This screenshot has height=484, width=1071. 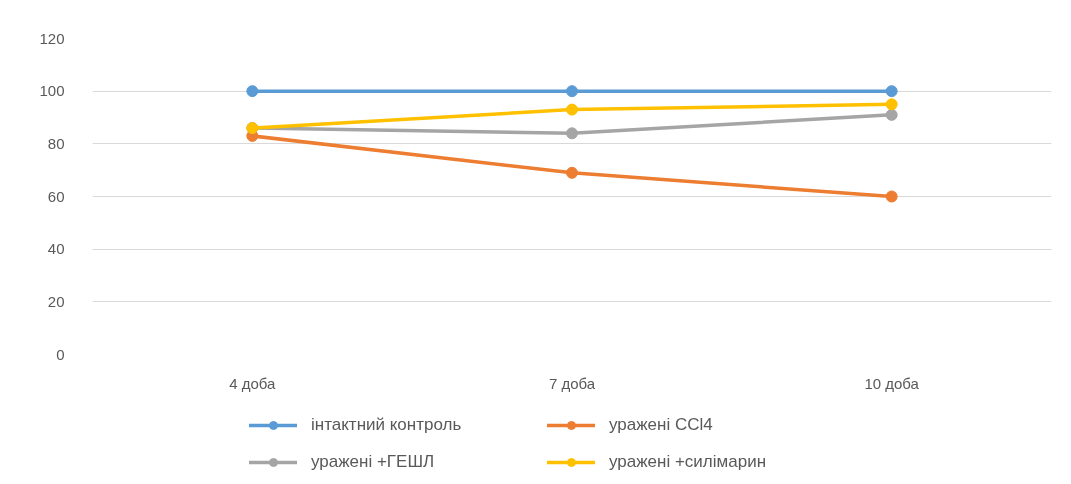 I want to click on legend-label: уражені CCl4, so click(x=661, y=425).